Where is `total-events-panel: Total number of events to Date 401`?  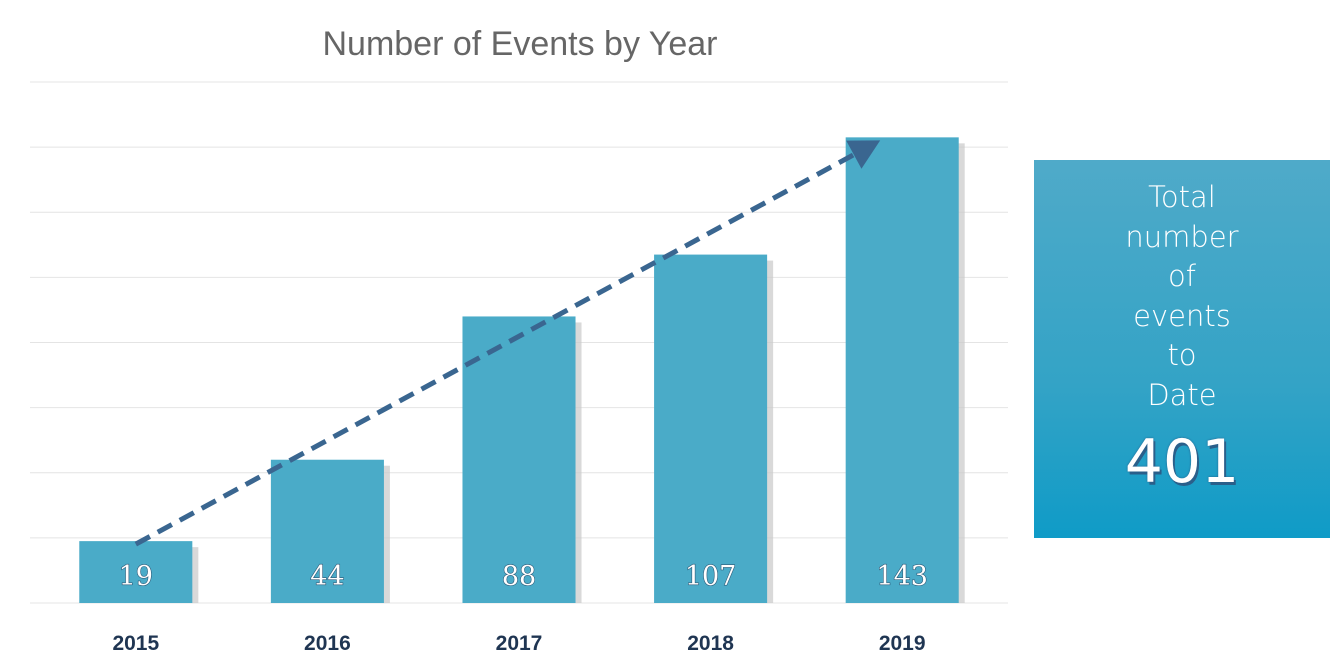
total-events-panel: Total number of events to Date 401 is located at coordinates (1182, 349).